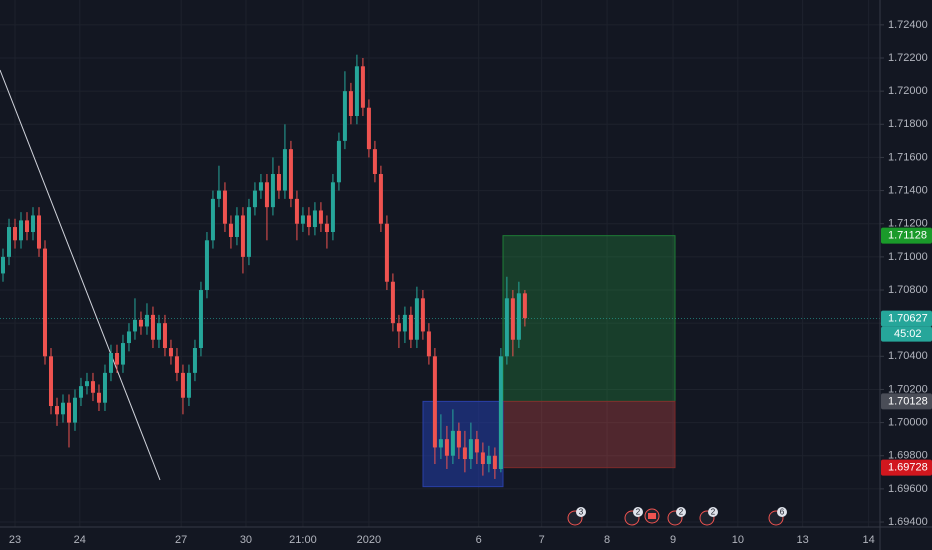 The image size is (932, 550). What do you see at coordinates (15, 540) in the screenshot?
I see `x-tick-label: 23` at bounding box center [15, 540].